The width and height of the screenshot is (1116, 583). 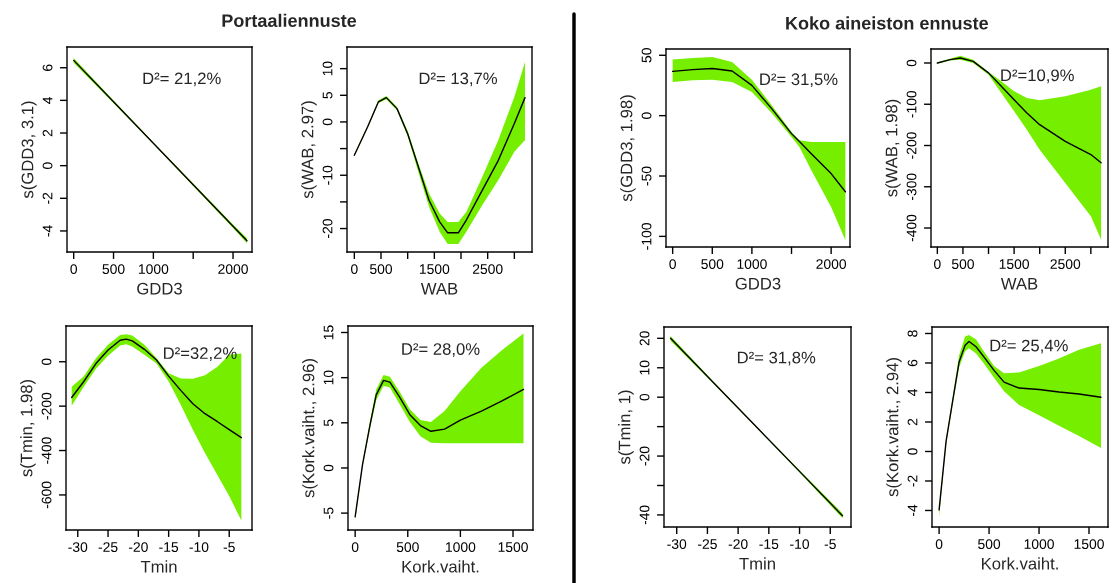 What do you see at coordinates (1029, 346) in the screenshot?
I see `annotation: D²= 25,4%` at bounding box center [1029, 346].